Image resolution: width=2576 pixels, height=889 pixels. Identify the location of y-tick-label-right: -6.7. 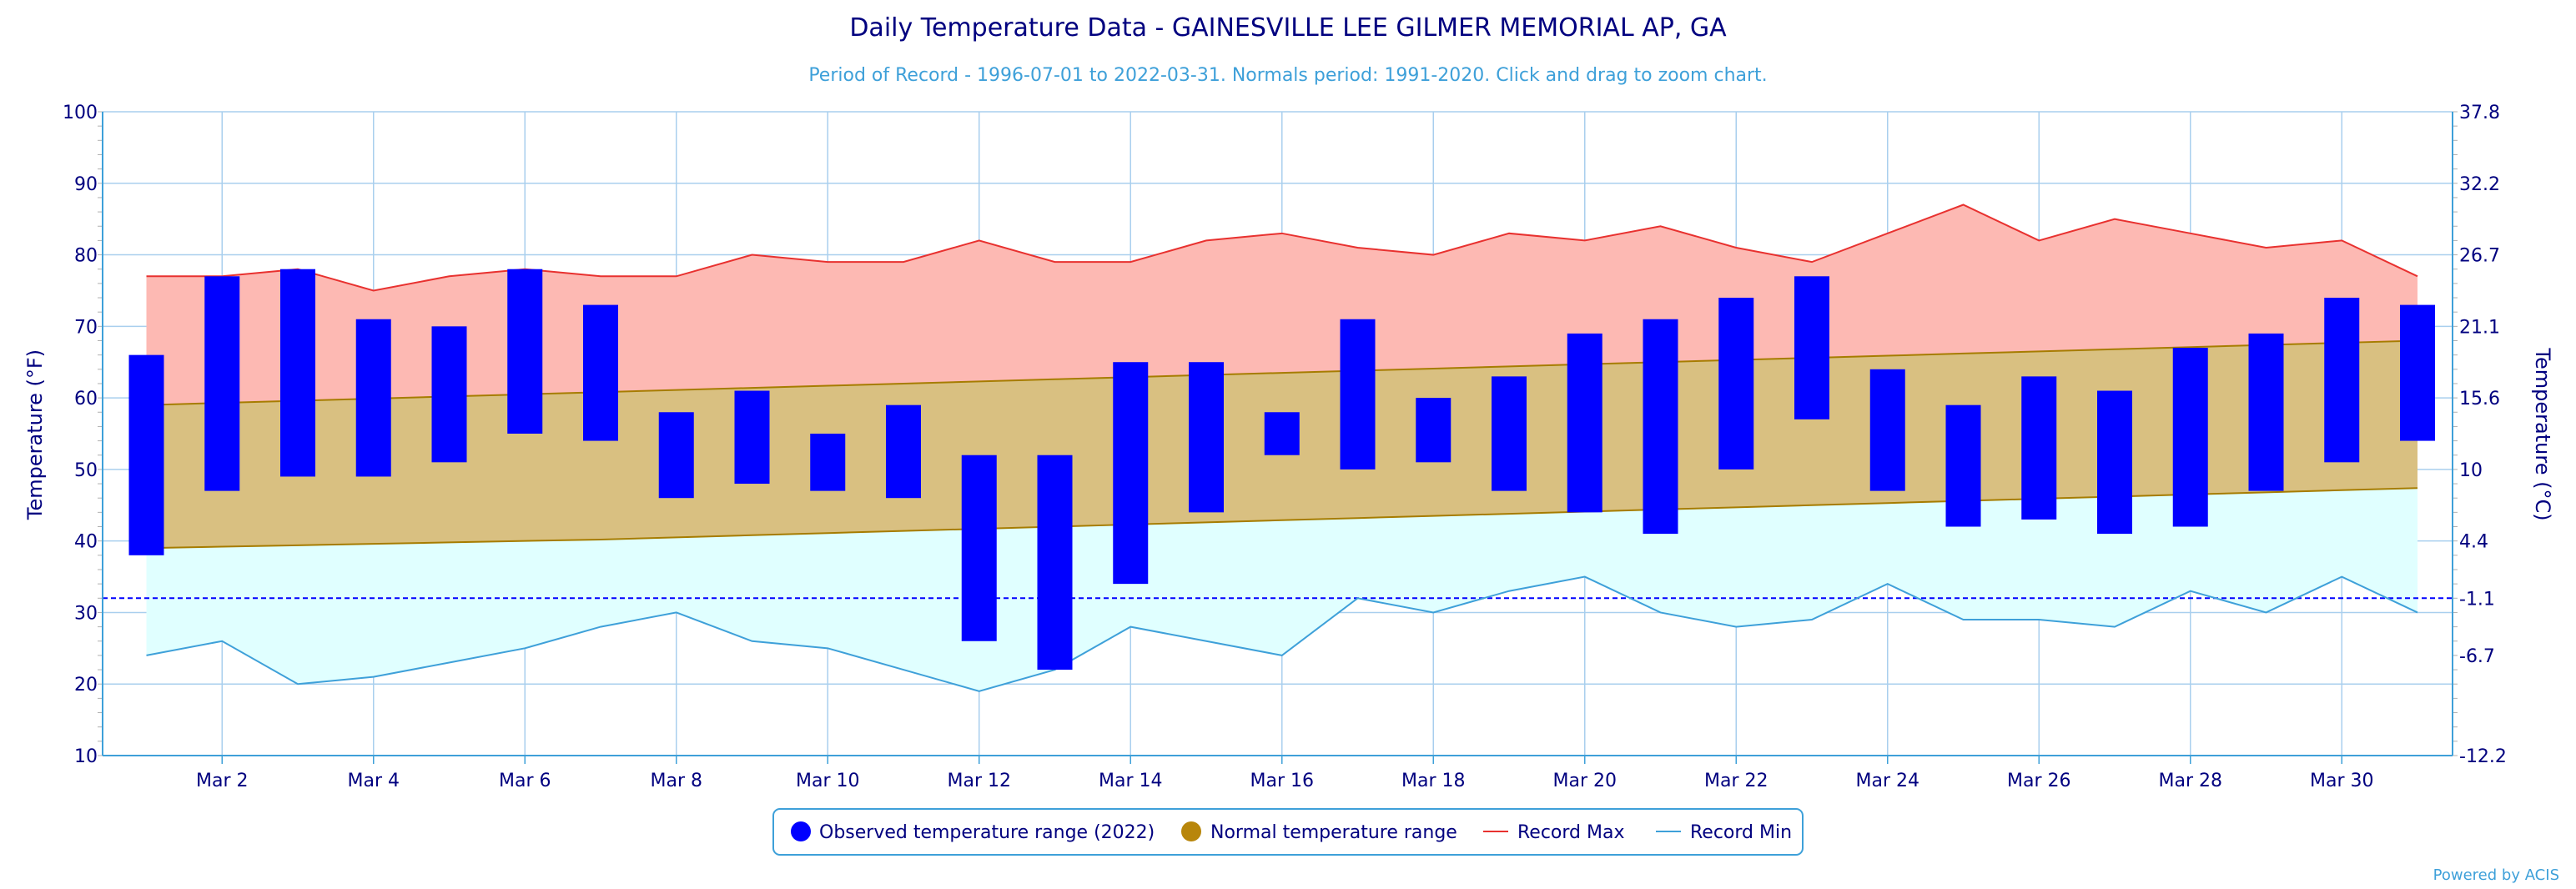
(2477, 656).